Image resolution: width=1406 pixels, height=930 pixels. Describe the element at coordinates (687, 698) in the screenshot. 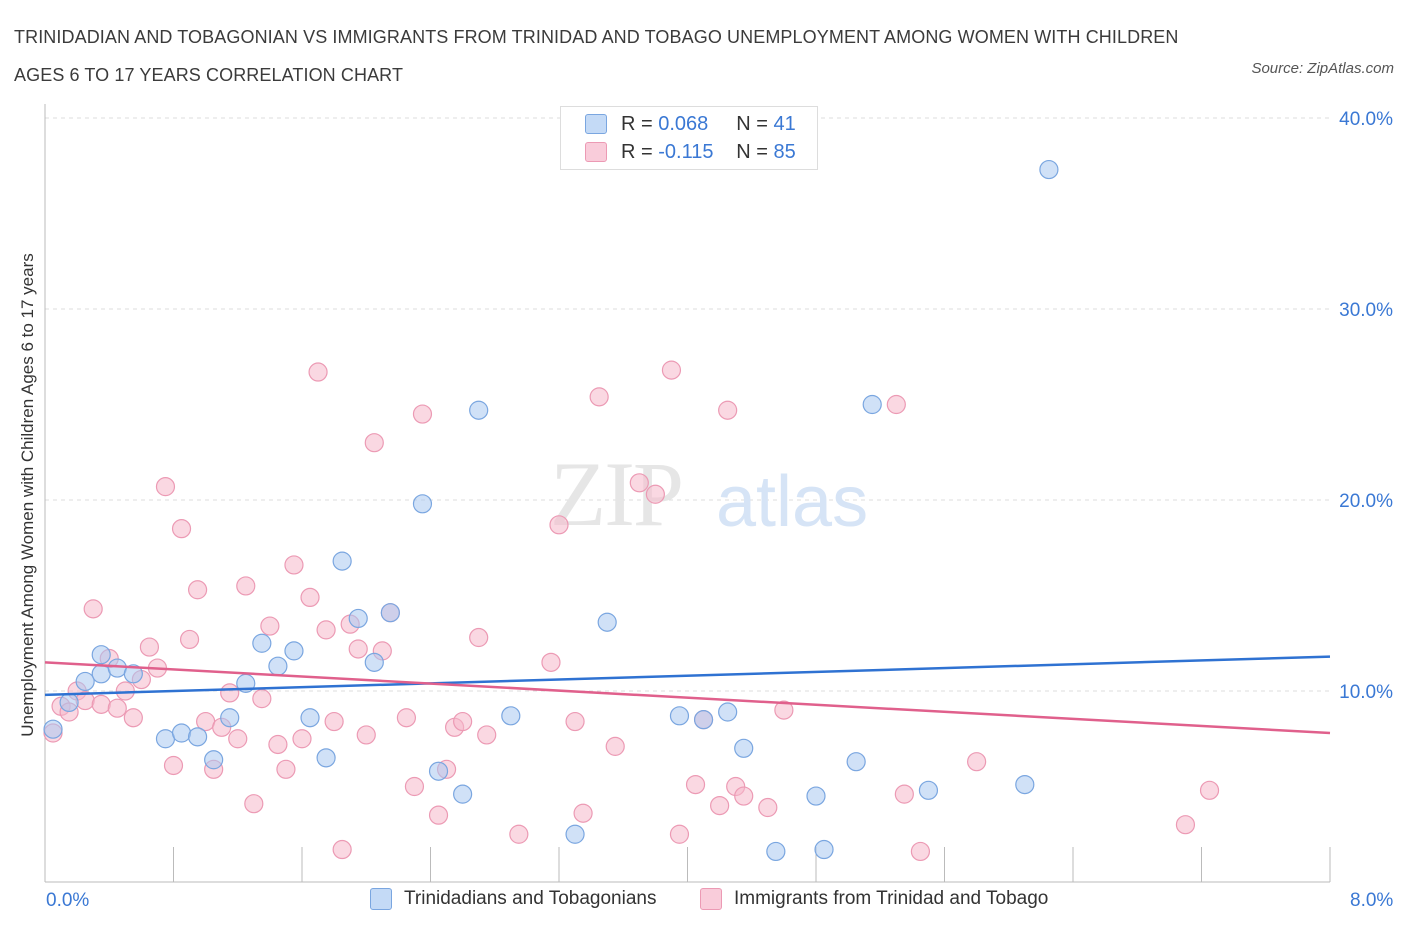

I see `trend-line-immigrants` at that location.